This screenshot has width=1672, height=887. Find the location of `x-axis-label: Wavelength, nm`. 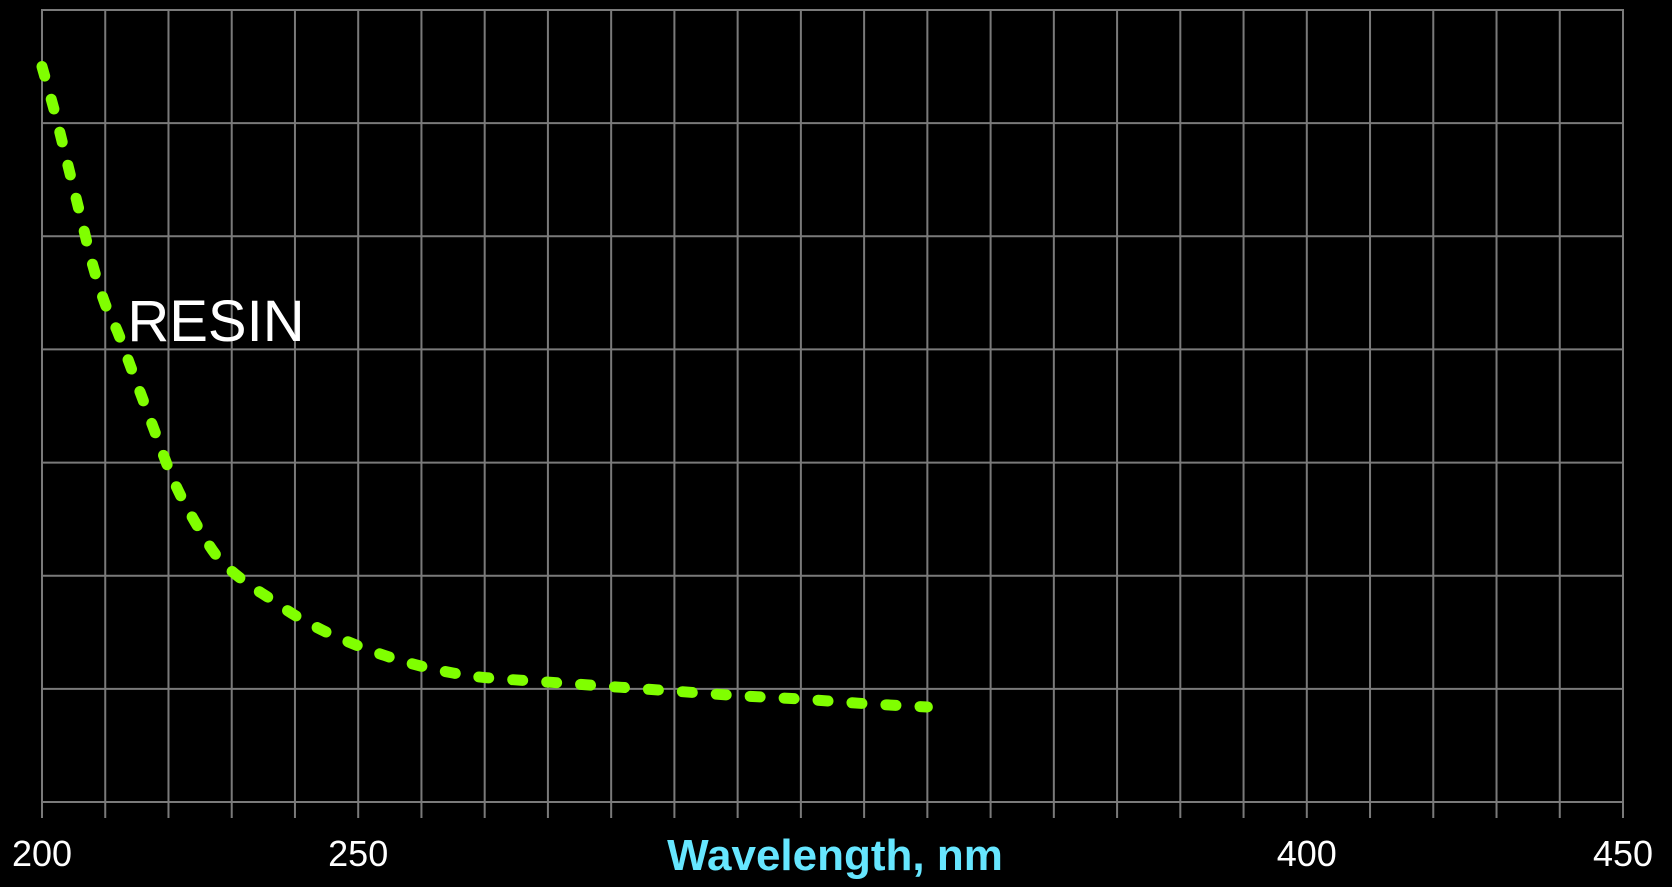

x-axis-label: Wavelength, nm is located at coordinates (835, 855).